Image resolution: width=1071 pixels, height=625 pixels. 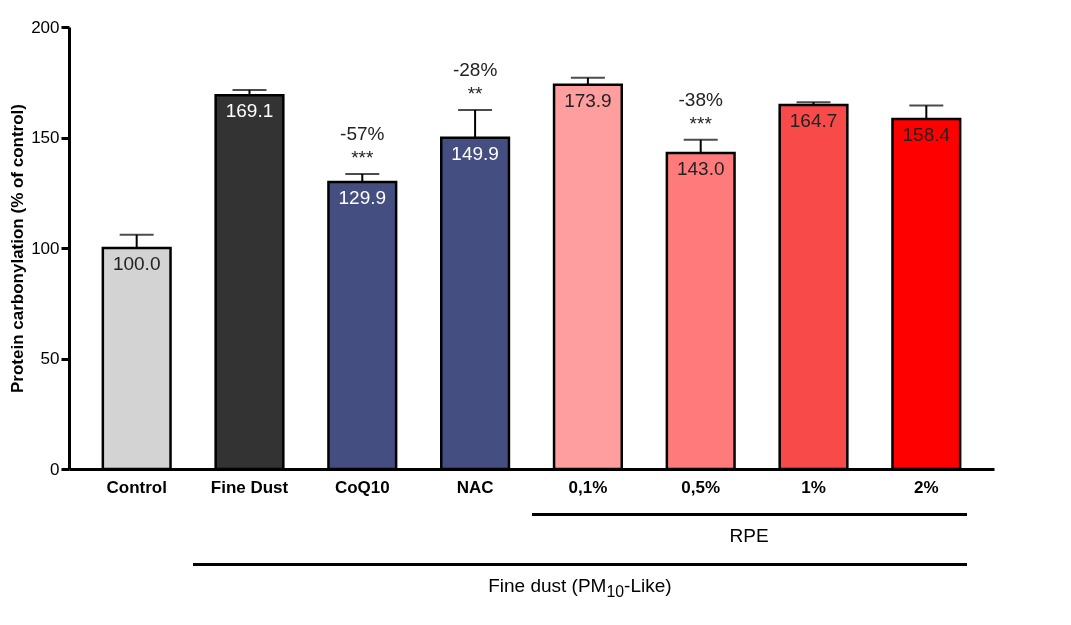 I want to click on data-label: 143.0, so click(x=700, y=168).